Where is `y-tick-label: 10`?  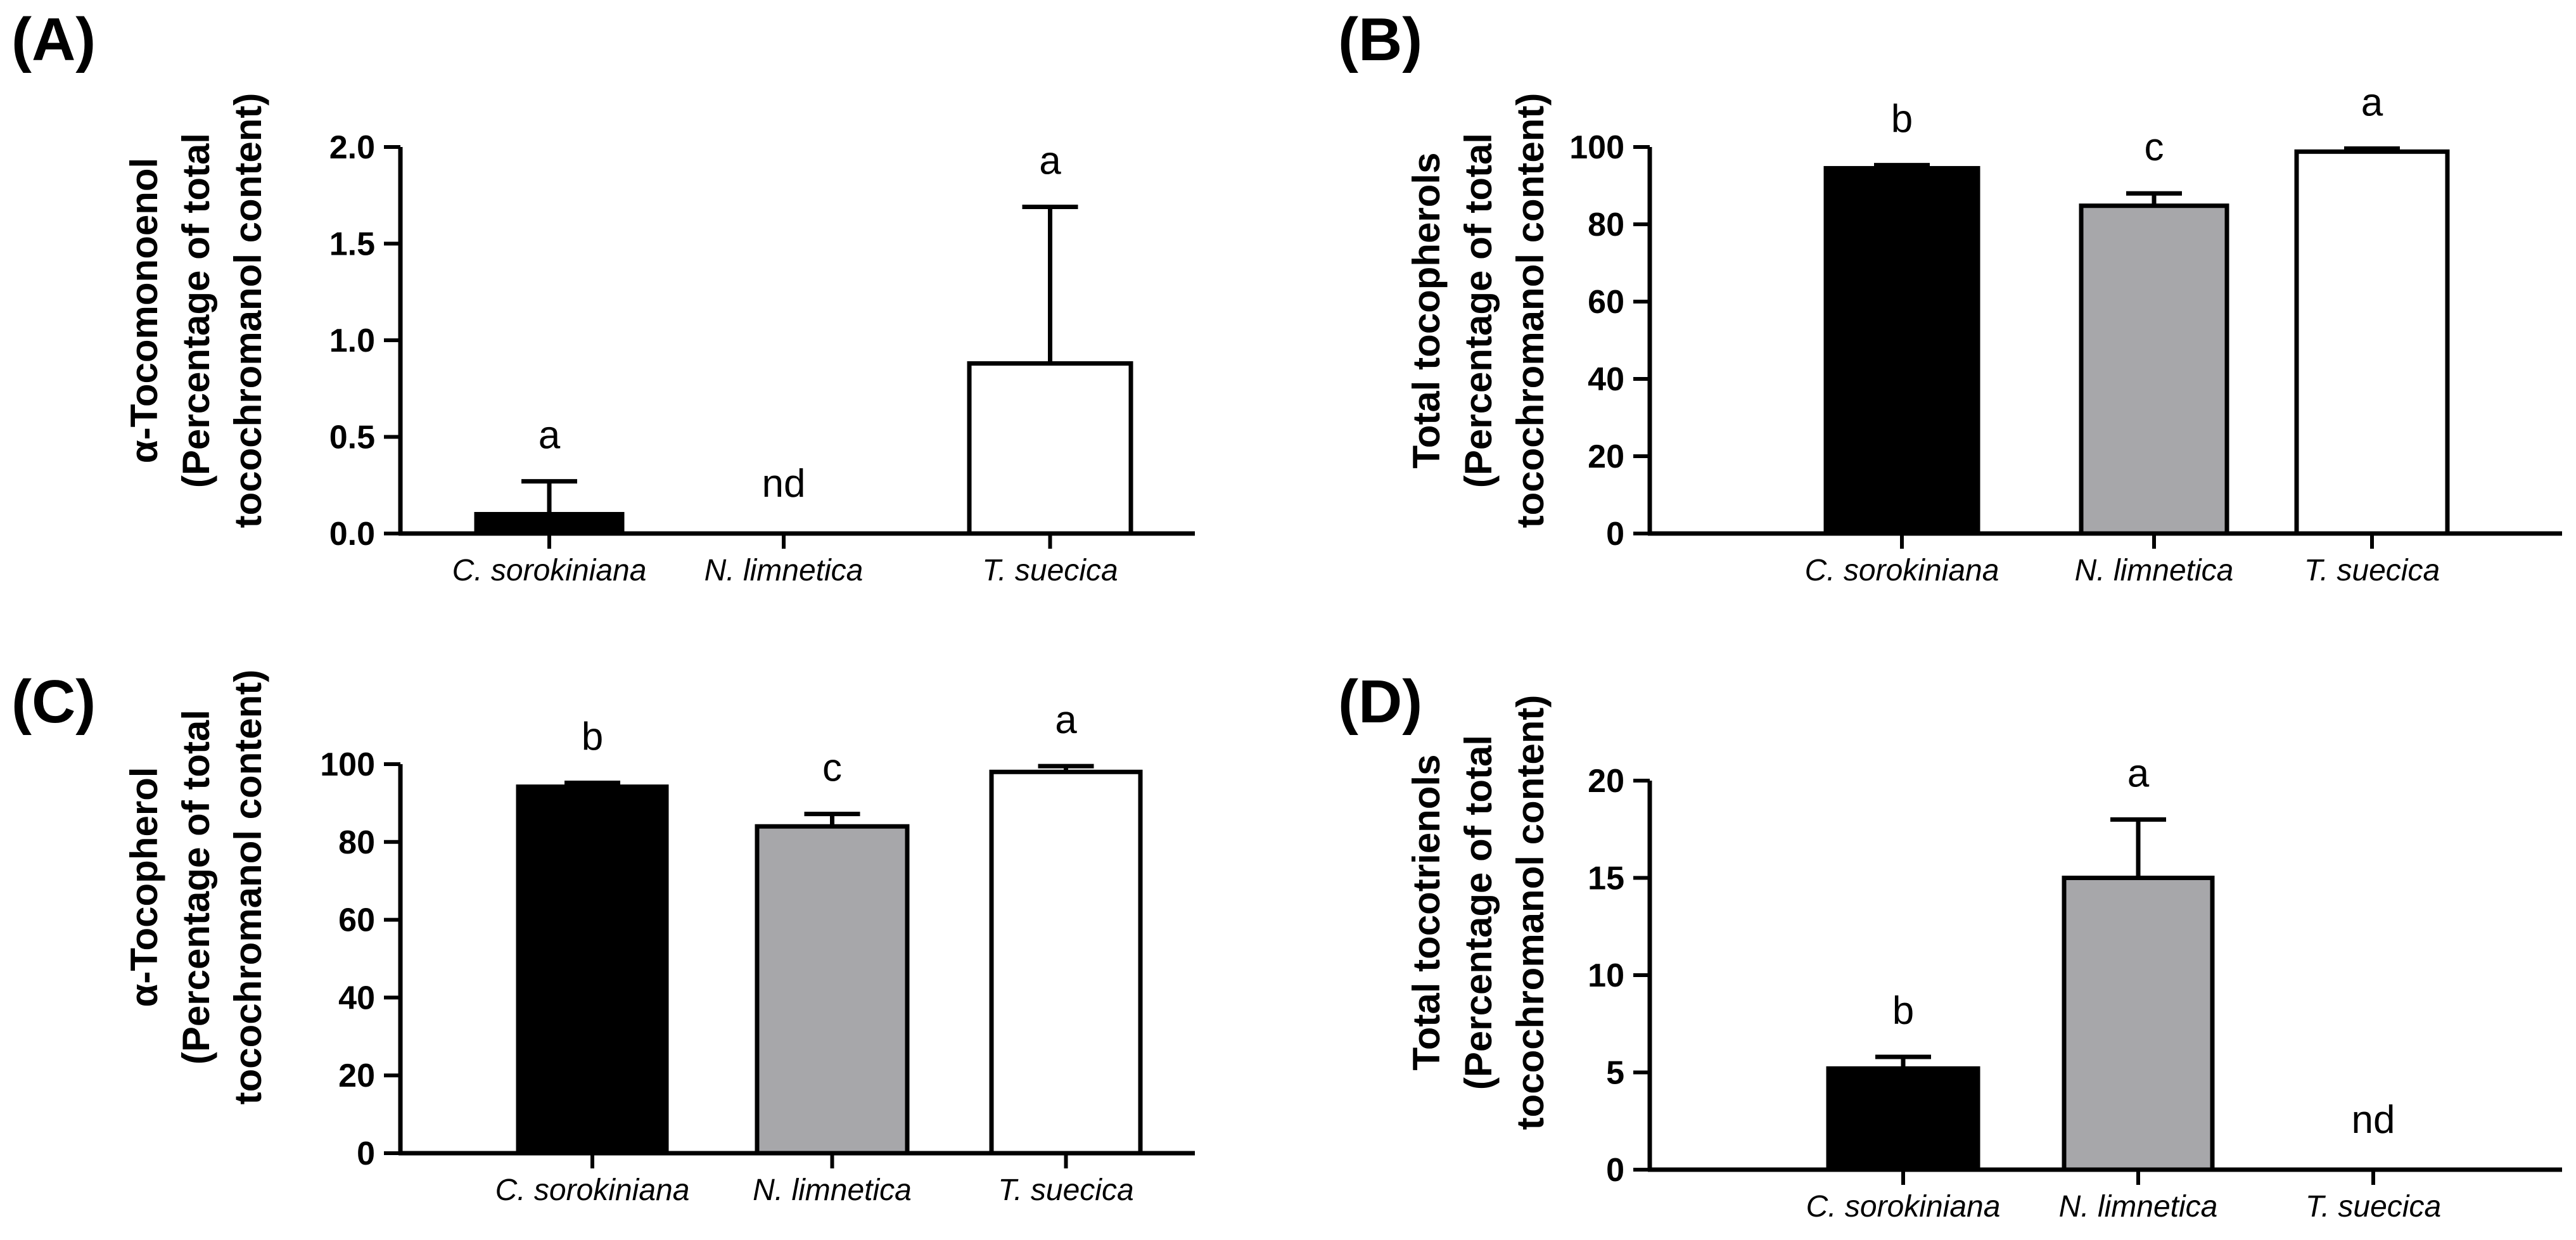
y-tick-label: 10 is located at coordinates (1606, 975).